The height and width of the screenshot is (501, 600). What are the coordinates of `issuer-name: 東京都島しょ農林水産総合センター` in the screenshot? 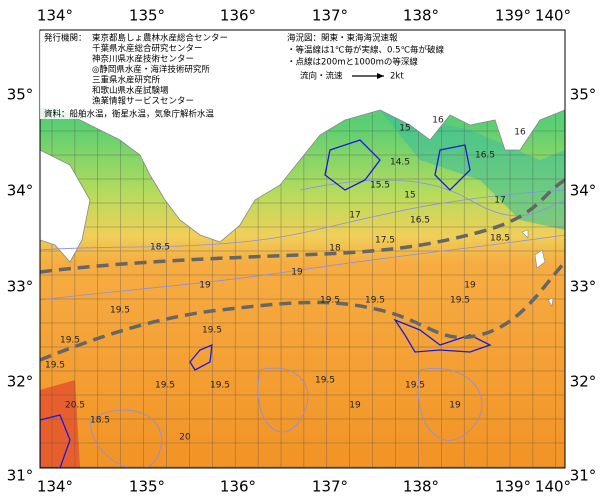 It's located at (160, 38).